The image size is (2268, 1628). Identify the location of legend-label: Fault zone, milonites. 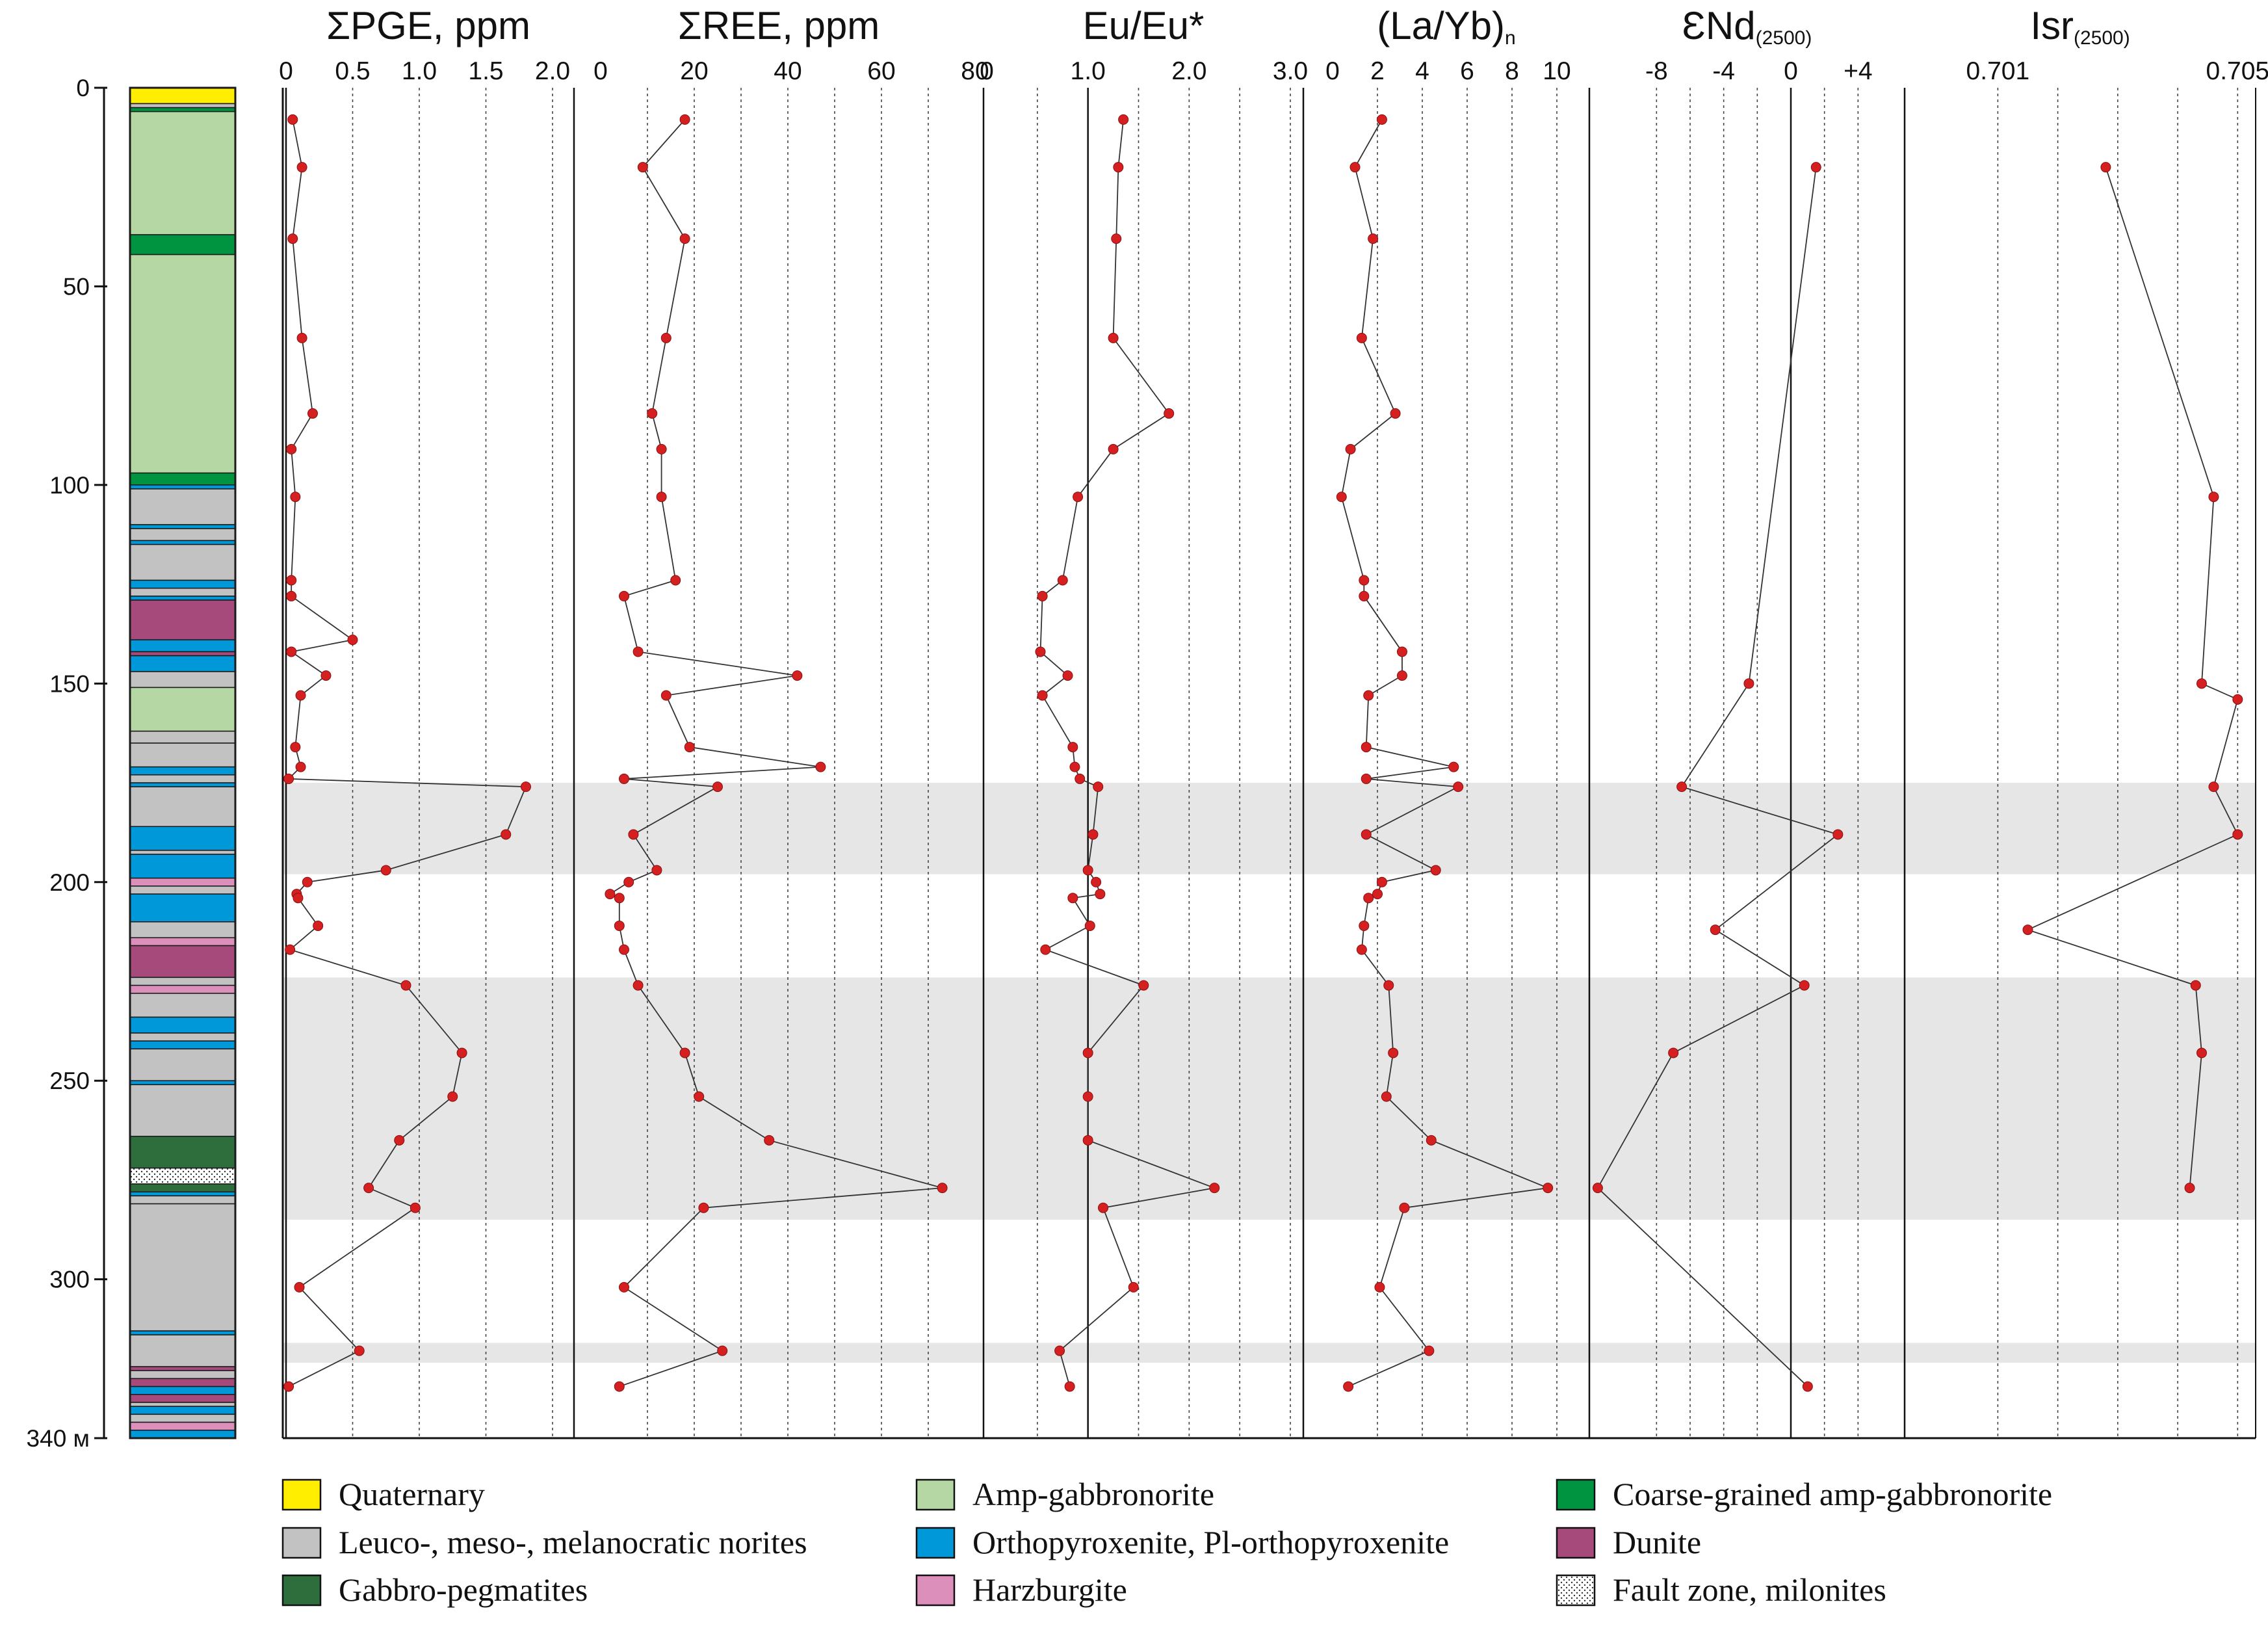
(1750, 1589).